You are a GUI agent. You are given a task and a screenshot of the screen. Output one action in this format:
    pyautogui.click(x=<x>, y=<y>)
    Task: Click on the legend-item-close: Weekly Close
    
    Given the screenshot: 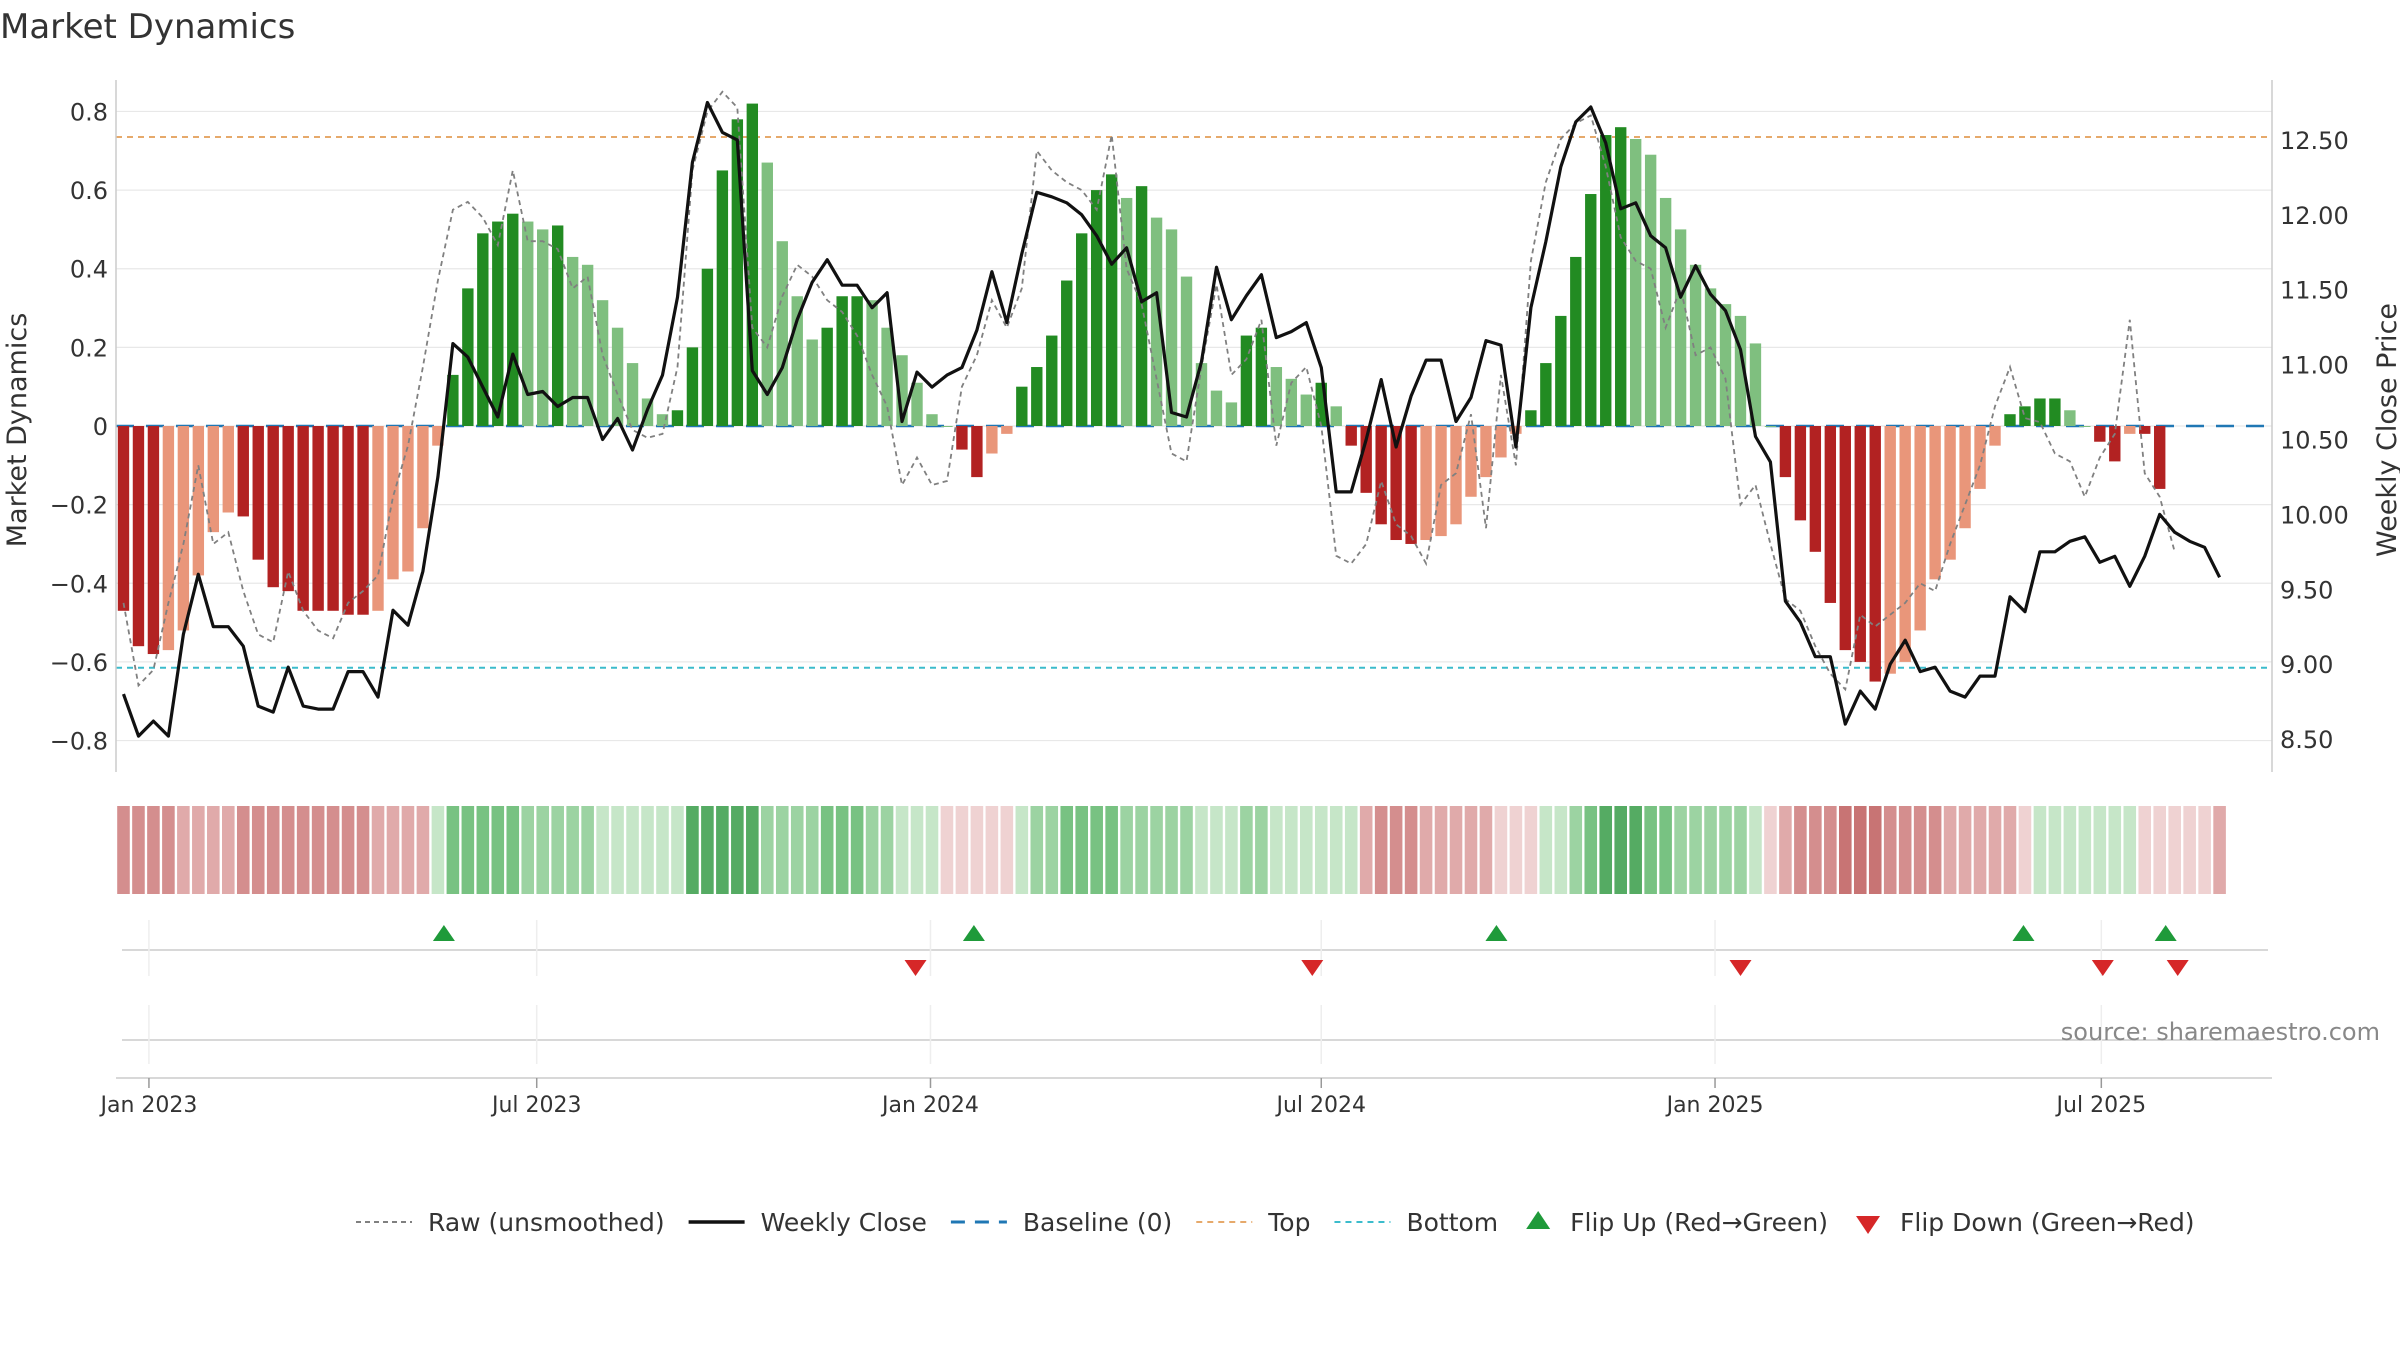 What is the action you would take?
    pyautogui.click(x=807, y=1222)
    